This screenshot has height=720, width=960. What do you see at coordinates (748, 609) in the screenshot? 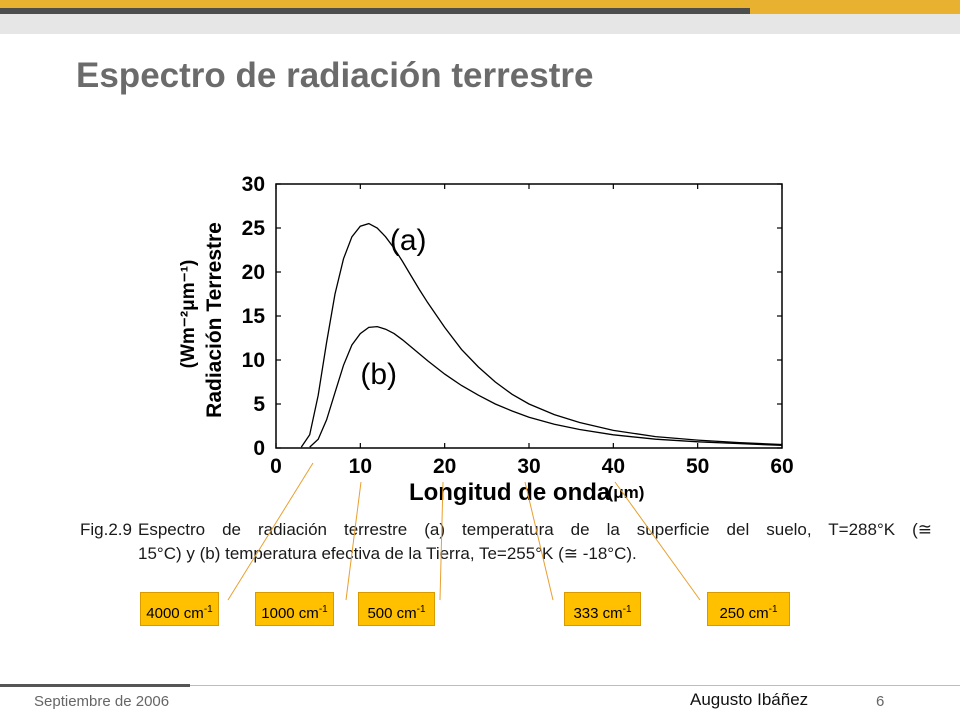
I see `wavenumber-box-250: 250 cm-1` at bounding box center [748, 609].